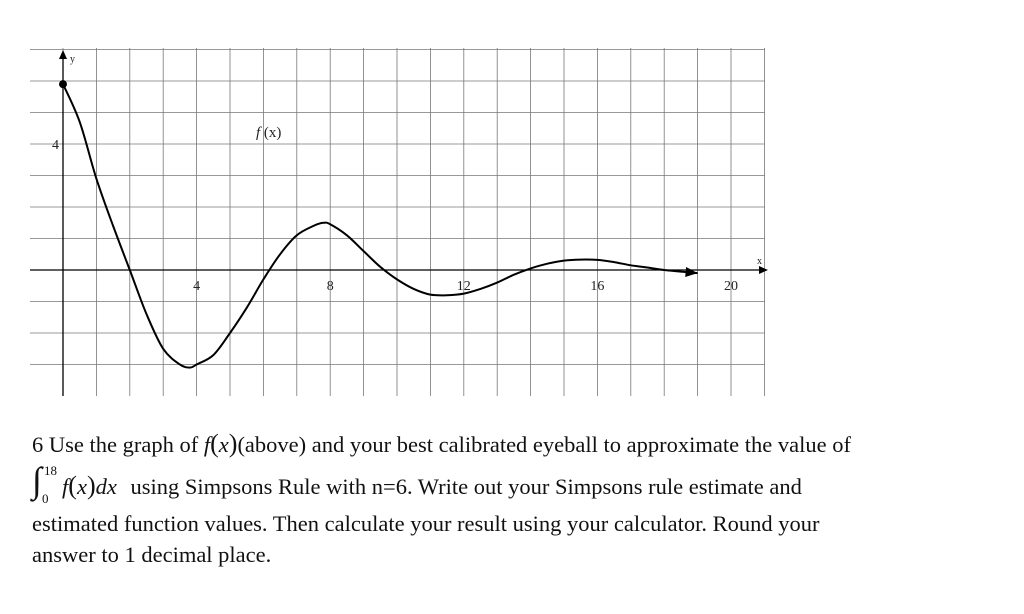 The height and width of the screenshot is (614, 1024). What do you see at coordinates (50, 470) in the screenshot?
I see `integral-upper-limit: 18` at bounding box center [50, 470].